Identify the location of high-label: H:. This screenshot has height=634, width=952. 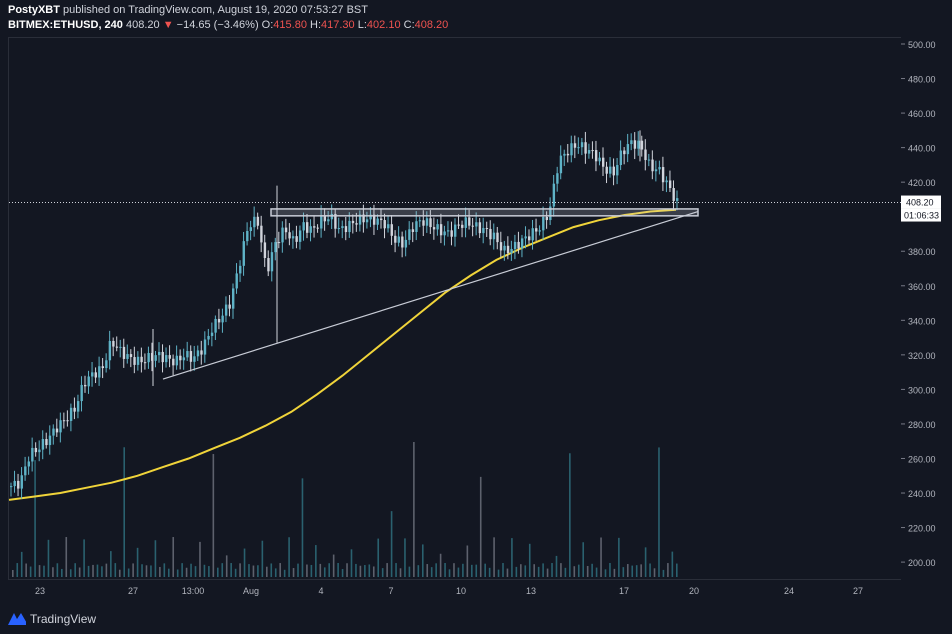
(316, 25).